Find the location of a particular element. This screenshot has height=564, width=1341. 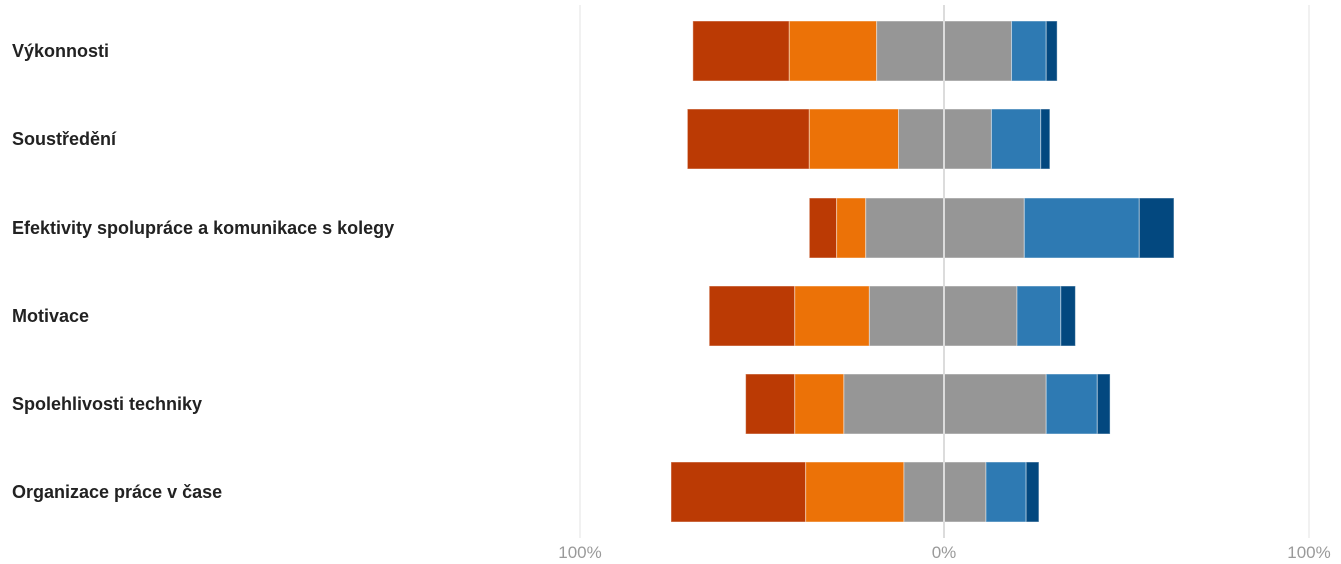

category-label: Výkonnosti is located at coordinates (60, 51).